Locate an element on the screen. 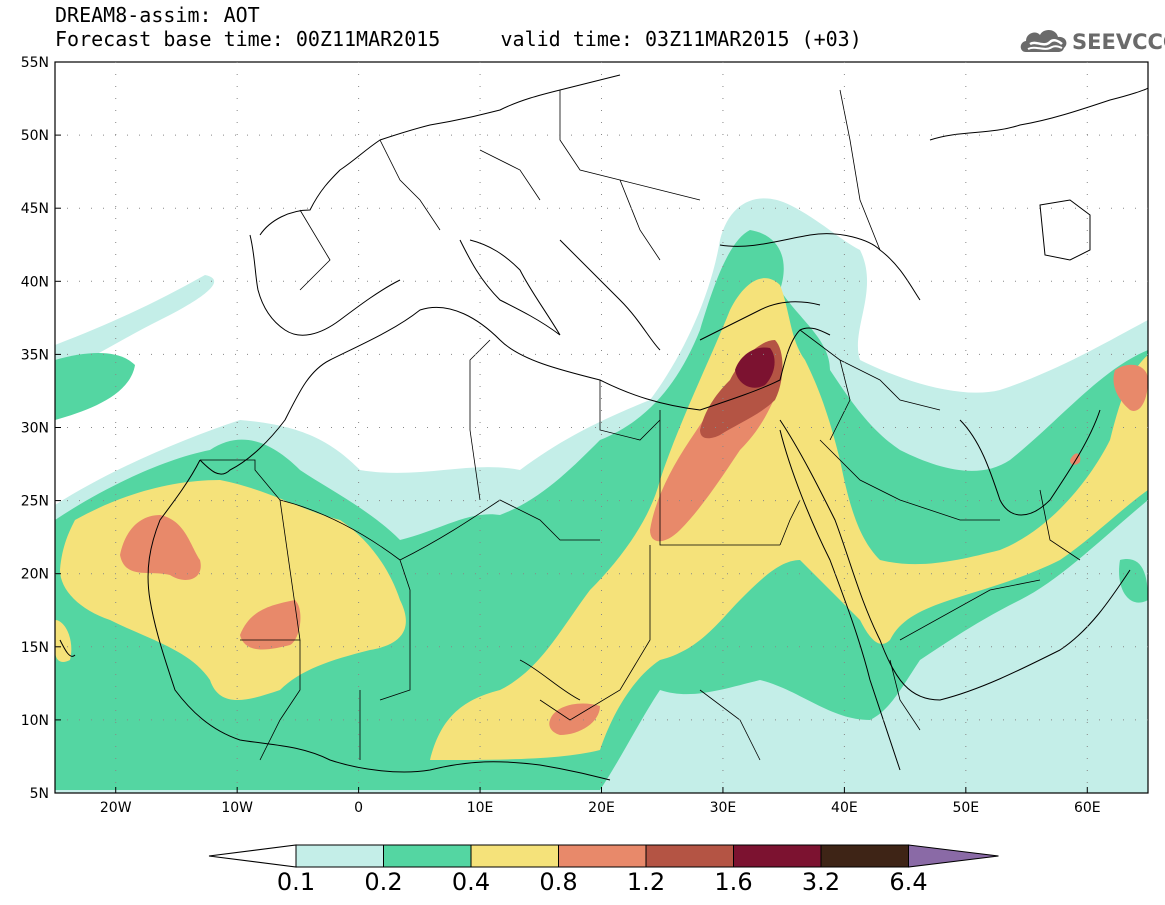 This screenshot has width=1165, height=905. logo-text: SEEVCCC is located at coordinates (1118, 42).